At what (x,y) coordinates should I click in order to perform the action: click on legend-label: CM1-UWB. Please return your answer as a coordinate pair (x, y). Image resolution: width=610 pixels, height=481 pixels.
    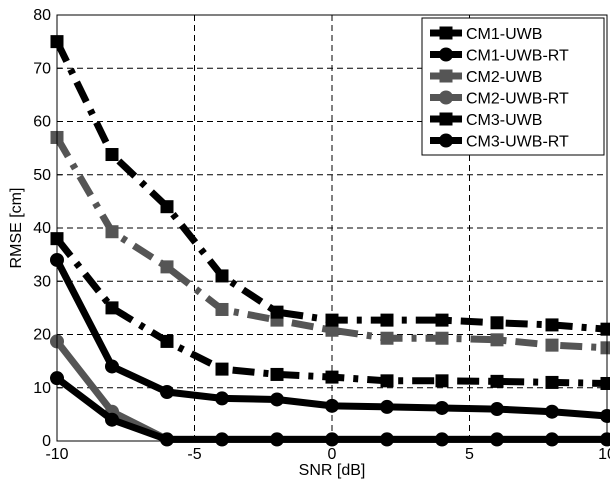
    Looking at the image, I should click on (504, 34).